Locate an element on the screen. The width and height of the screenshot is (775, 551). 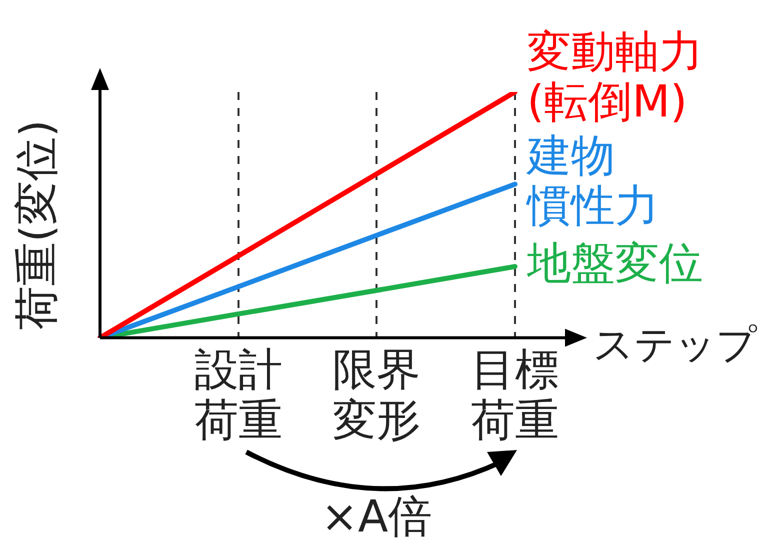
text: ×A倍 is located at coordinates (376, 516).